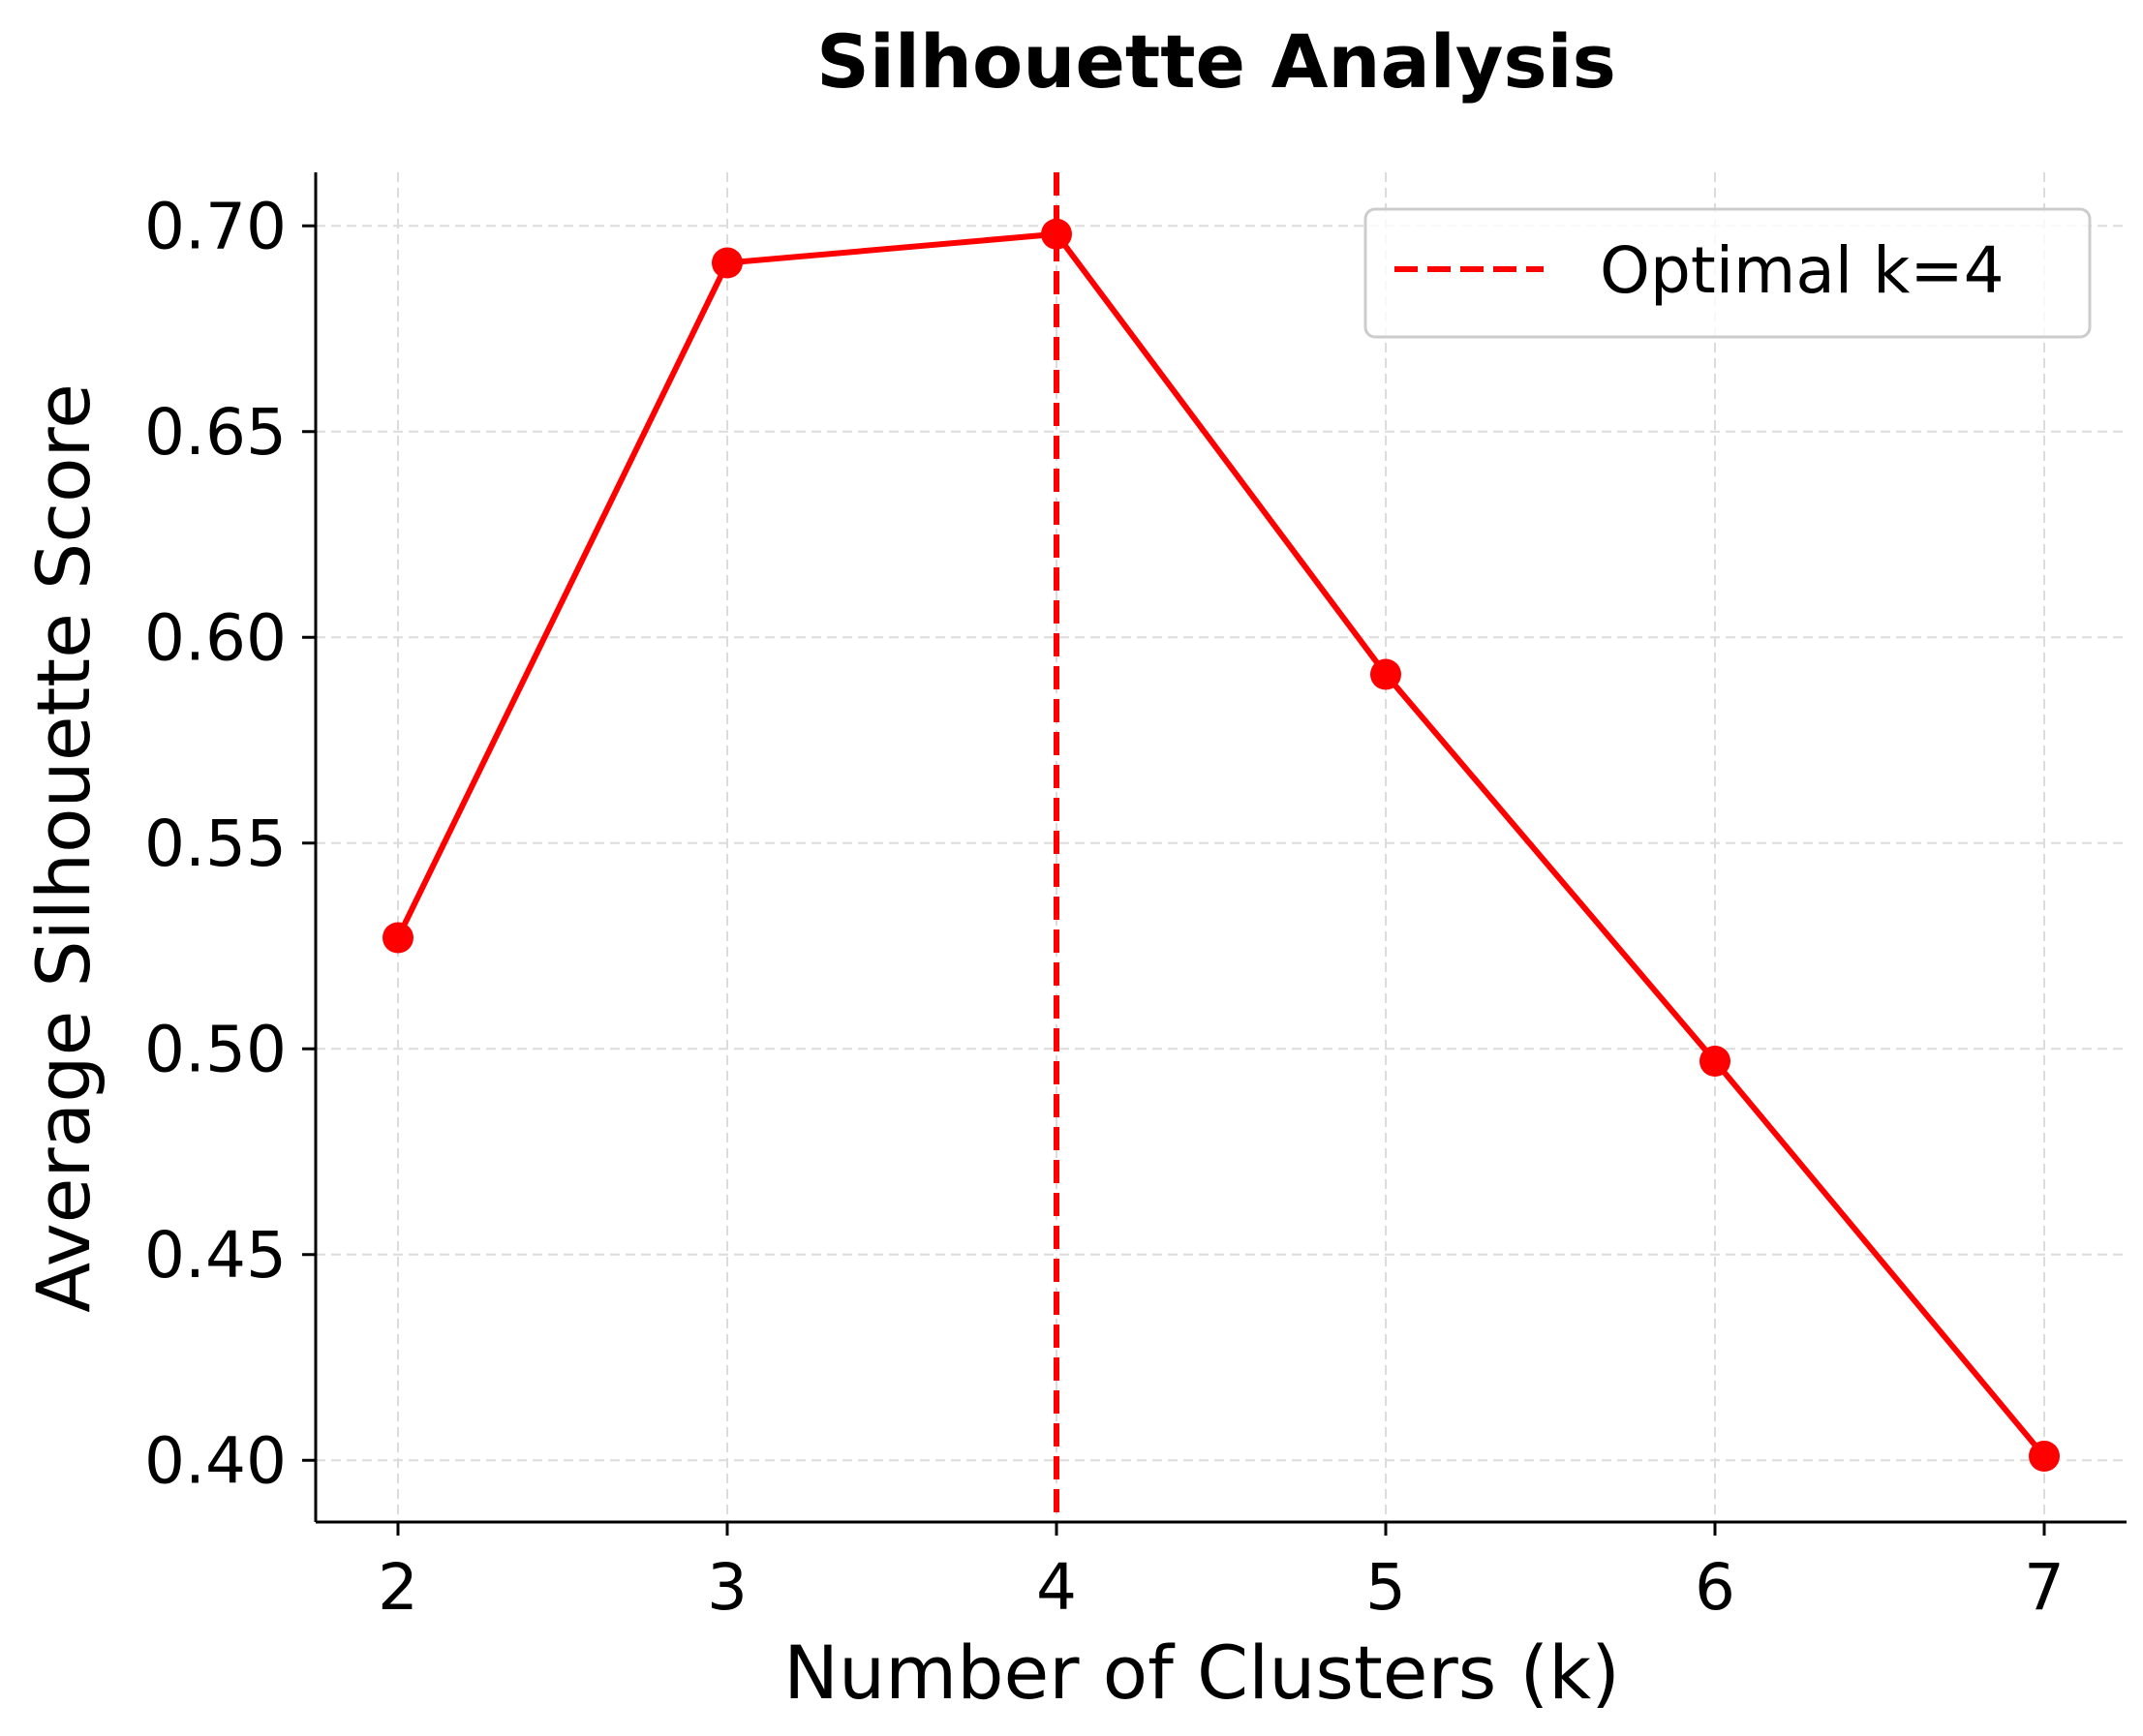  Describe the element at coordinates (2045, 1587) in the screenshot. I see `x-tick-label: 7` at that location.